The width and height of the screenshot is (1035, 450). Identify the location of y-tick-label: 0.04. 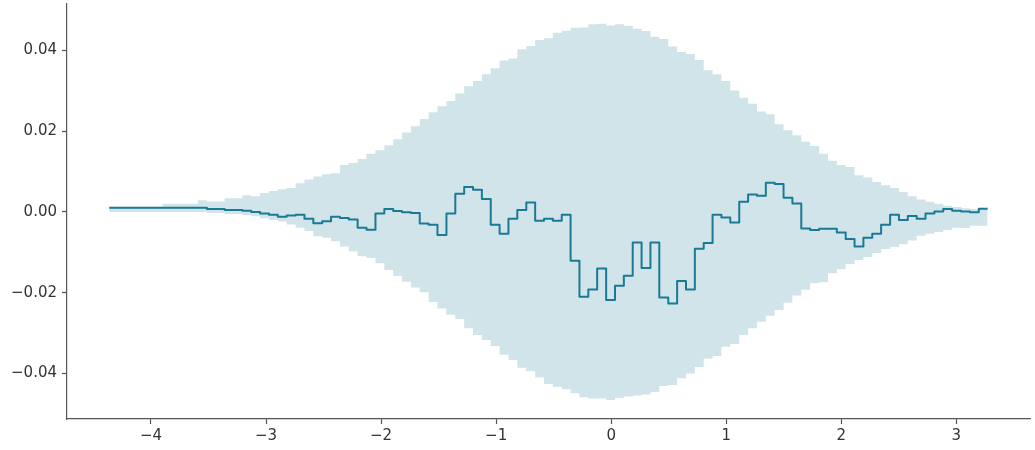
(40, 49).